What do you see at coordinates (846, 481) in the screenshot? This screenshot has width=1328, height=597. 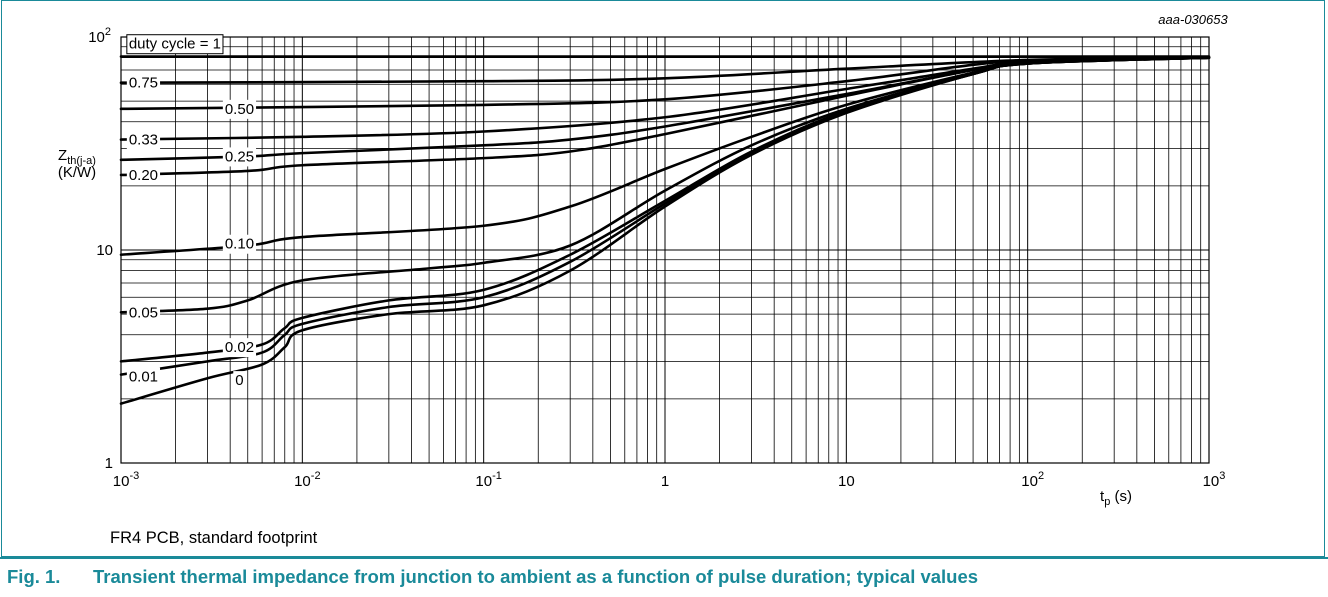 I see `x-tick-label: 10` at bounding box center [846, 481].